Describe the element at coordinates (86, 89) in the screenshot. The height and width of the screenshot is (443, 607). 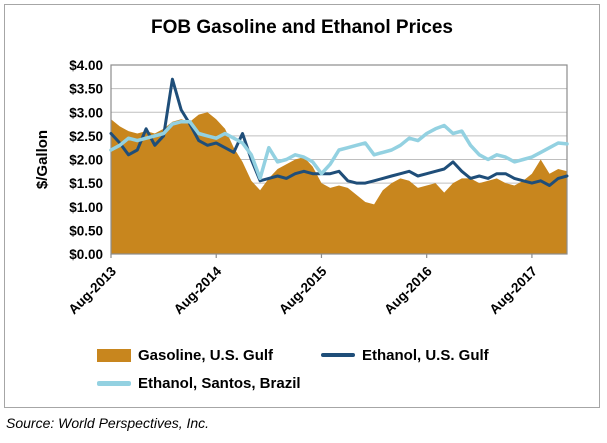
I see `y-tick-label: $3.50` at that location.